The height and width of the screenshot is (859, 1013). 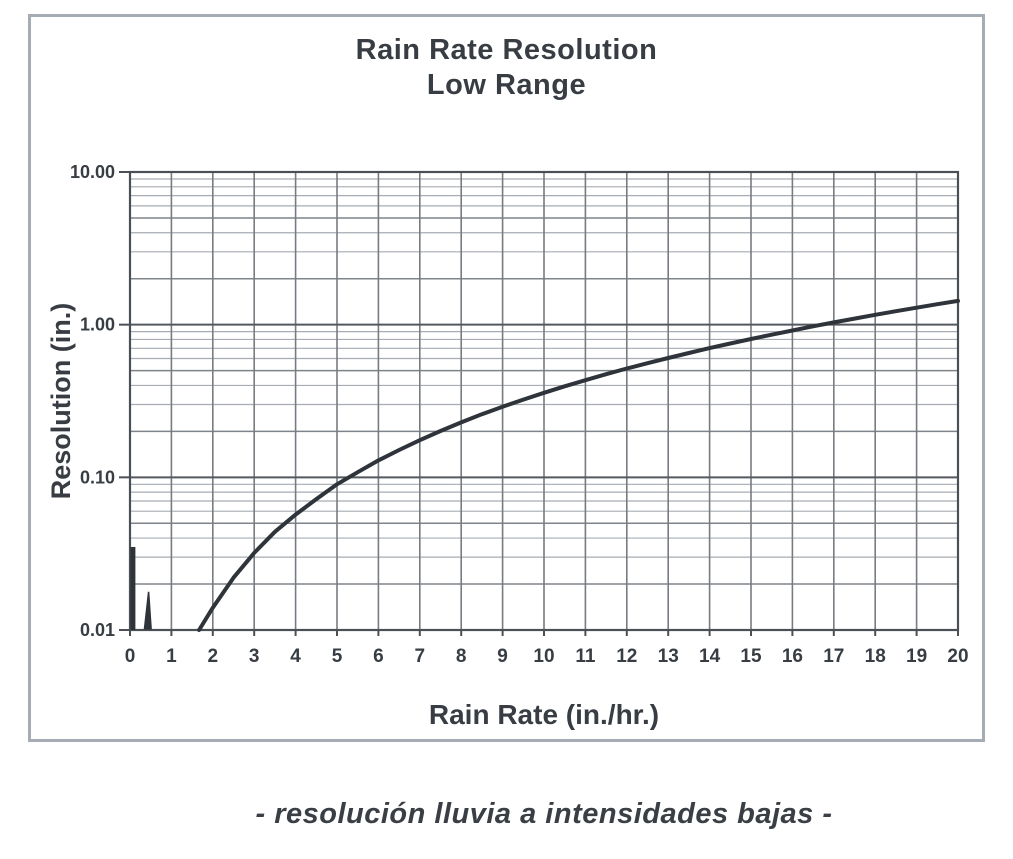 I want to click on y-axis-ticks, so click(x=124, y=401).